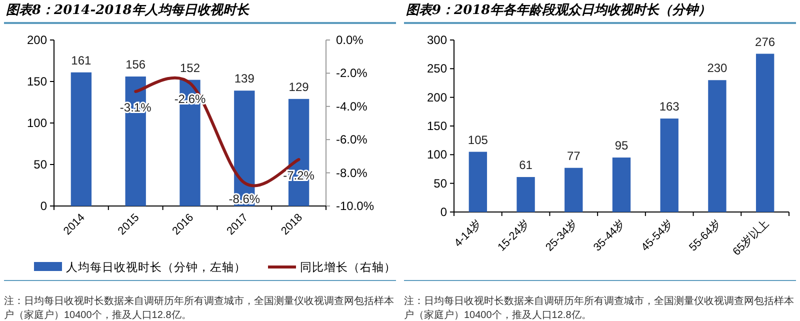  What do you see at coordinates (348, 267) in the screenshot?
I see `legend-label: 同比增长（右轴）` at bounding box center [348, 267].